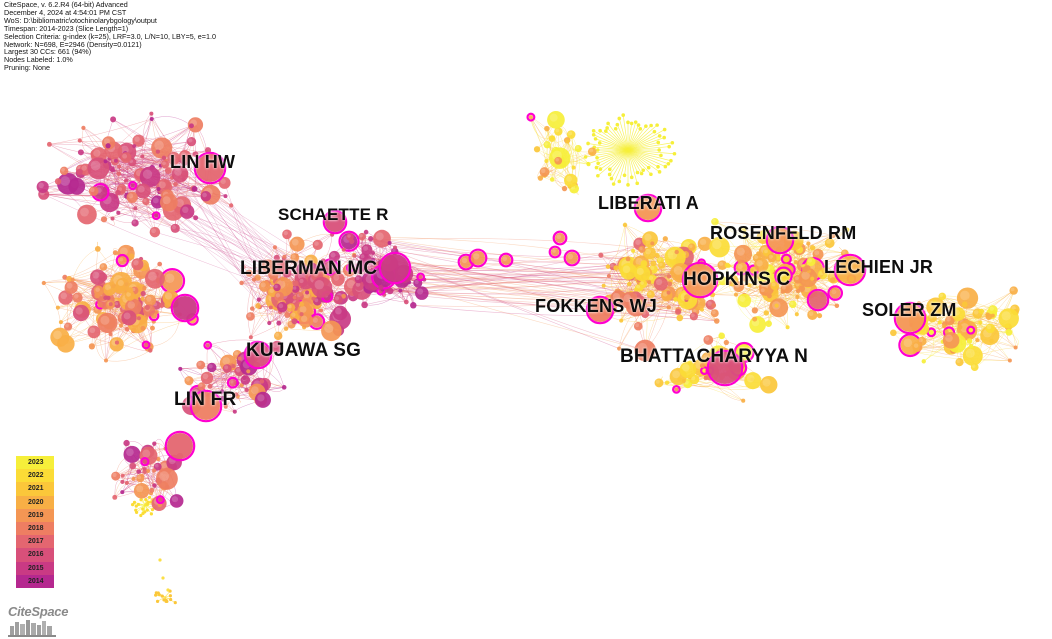 The width and height of the screenshot is (1052, 639). I want to click on hub-node, so click(395, 268).